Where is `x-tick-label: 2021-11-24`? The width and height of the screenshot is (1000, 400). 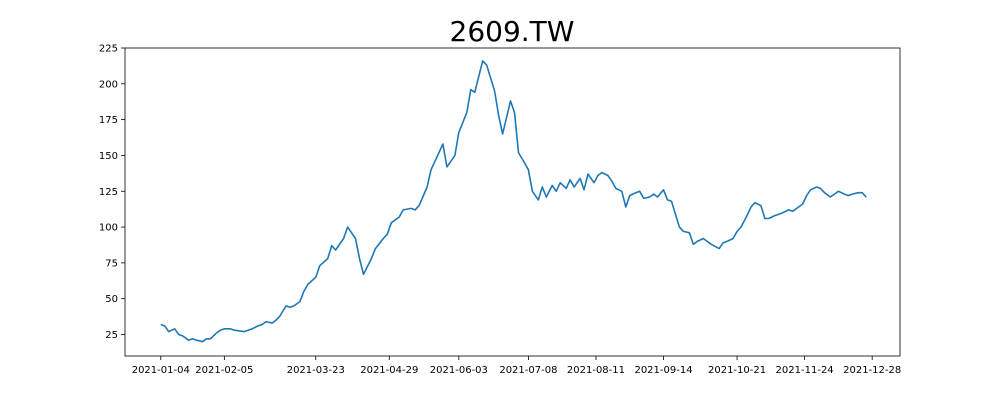 x-tick-label: 2021-11-24 is located at coordinates (805, 370).